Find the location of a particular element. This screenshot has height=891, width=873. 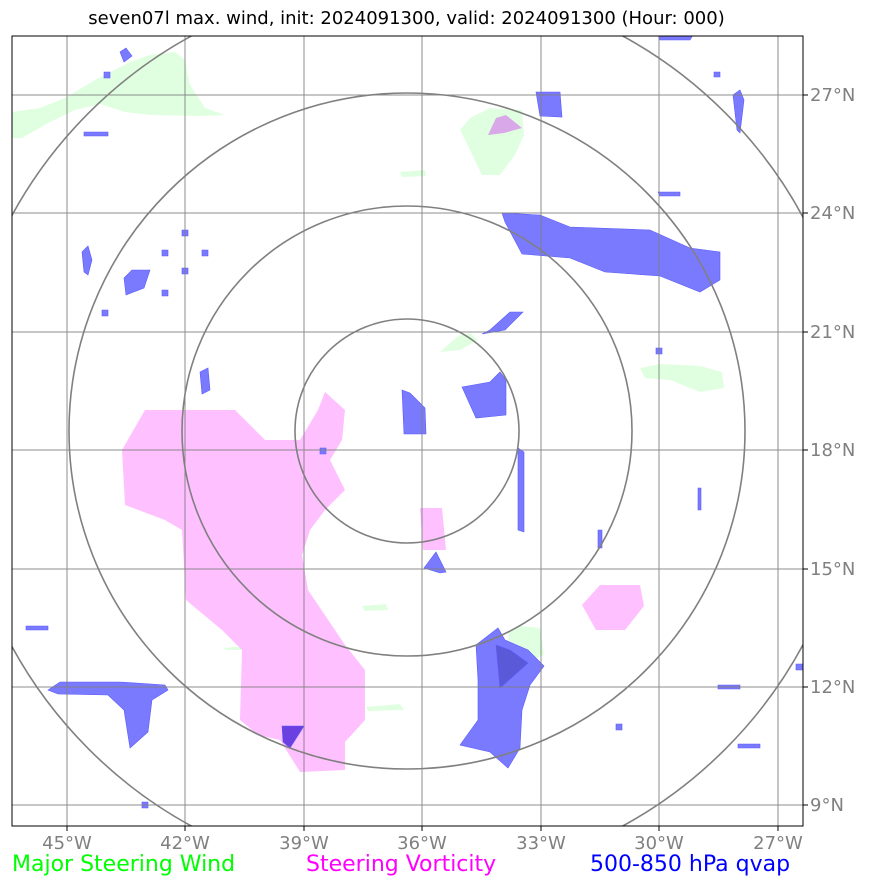

lat-label: 21°N is located at coordinates (832, 332).